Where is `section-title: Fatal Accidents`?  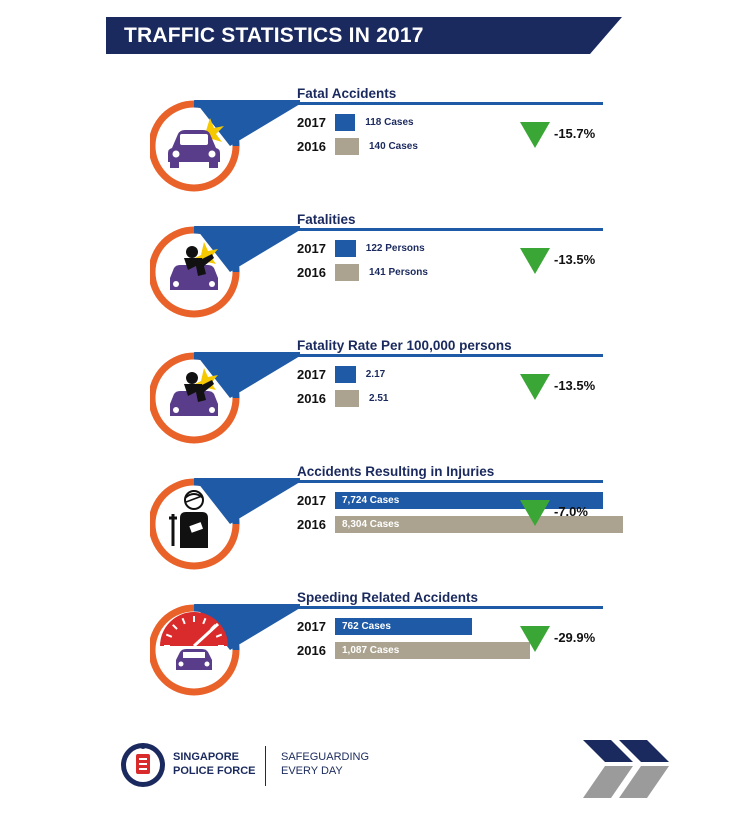
section-title: Fatal Accidents is located at coordinates (347, 93).